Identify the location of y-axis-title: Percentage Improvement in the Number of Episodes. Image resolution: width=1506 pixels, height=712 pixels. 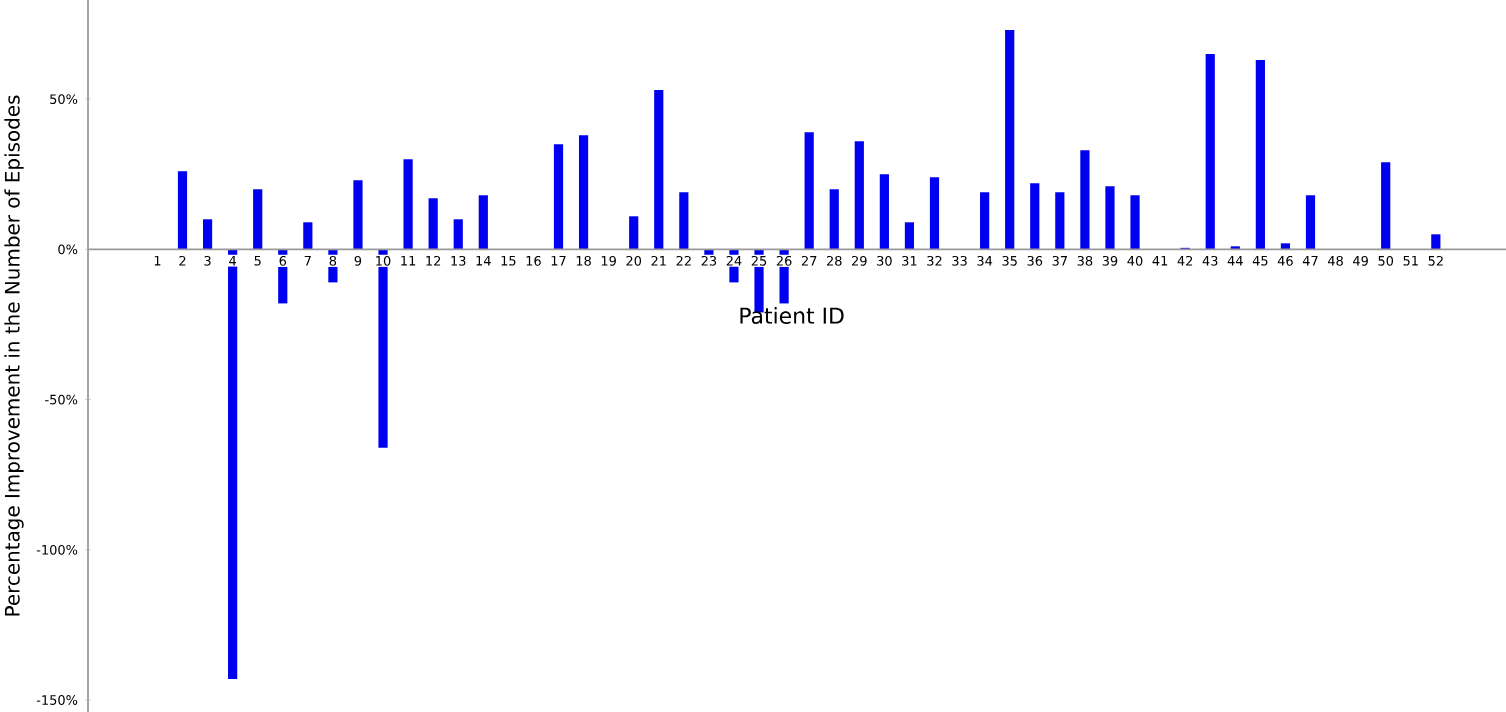
(14, 355).